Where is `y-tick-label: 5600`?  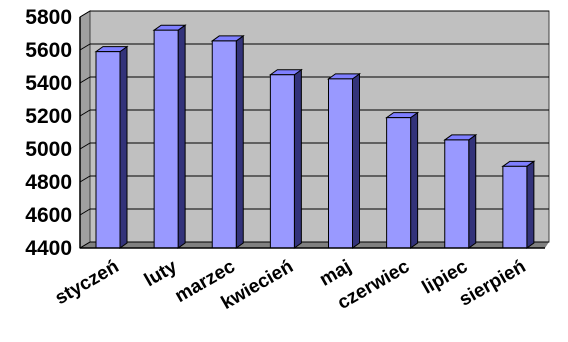
y-tick-label: 5600 is located at coordinates (48, 50).